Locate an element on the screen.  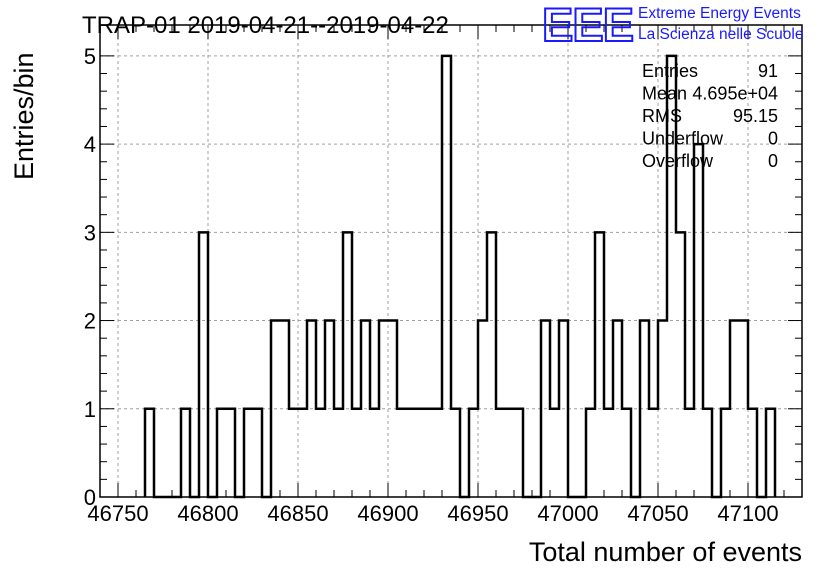
stat-label: Mean is located at coordinates (664, 94).